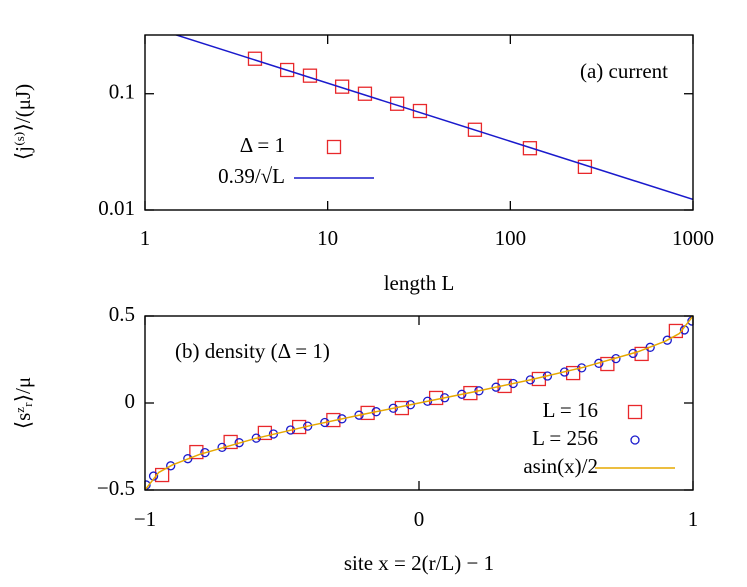  What do you see at coordinates (624, 71) in the screenshot?
I see `annotation: (a) current` at bounding box center [624, 71].